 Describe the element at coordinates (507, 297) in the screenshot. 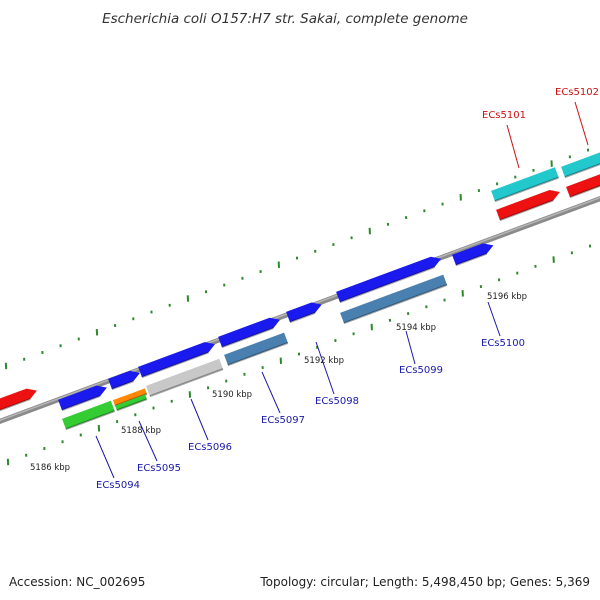

I see `kbp-label: 5196 kbp` at that location.